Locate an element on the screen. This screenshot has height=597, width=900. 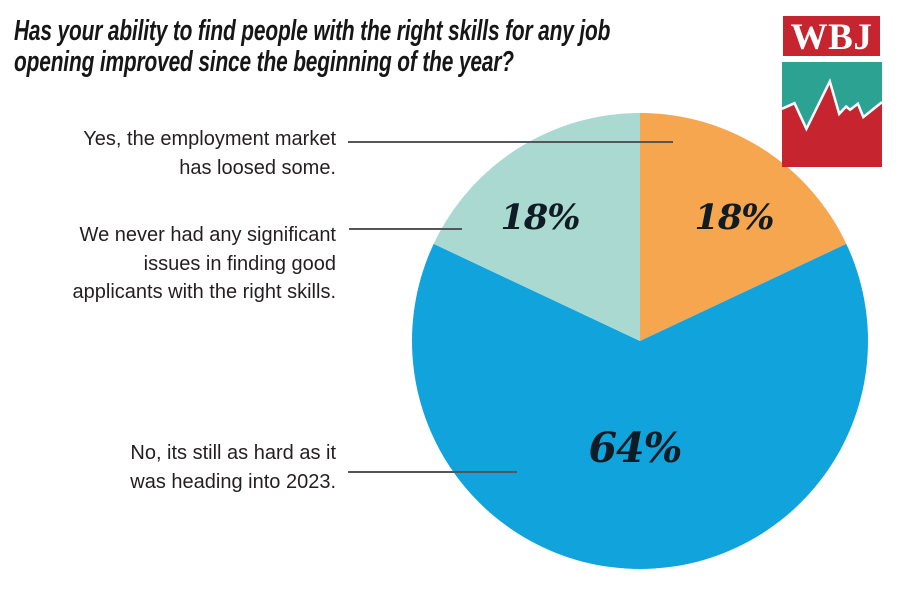
legend-label-yes-line-1: Yes, the employment market is located at coordinates (209, 139).